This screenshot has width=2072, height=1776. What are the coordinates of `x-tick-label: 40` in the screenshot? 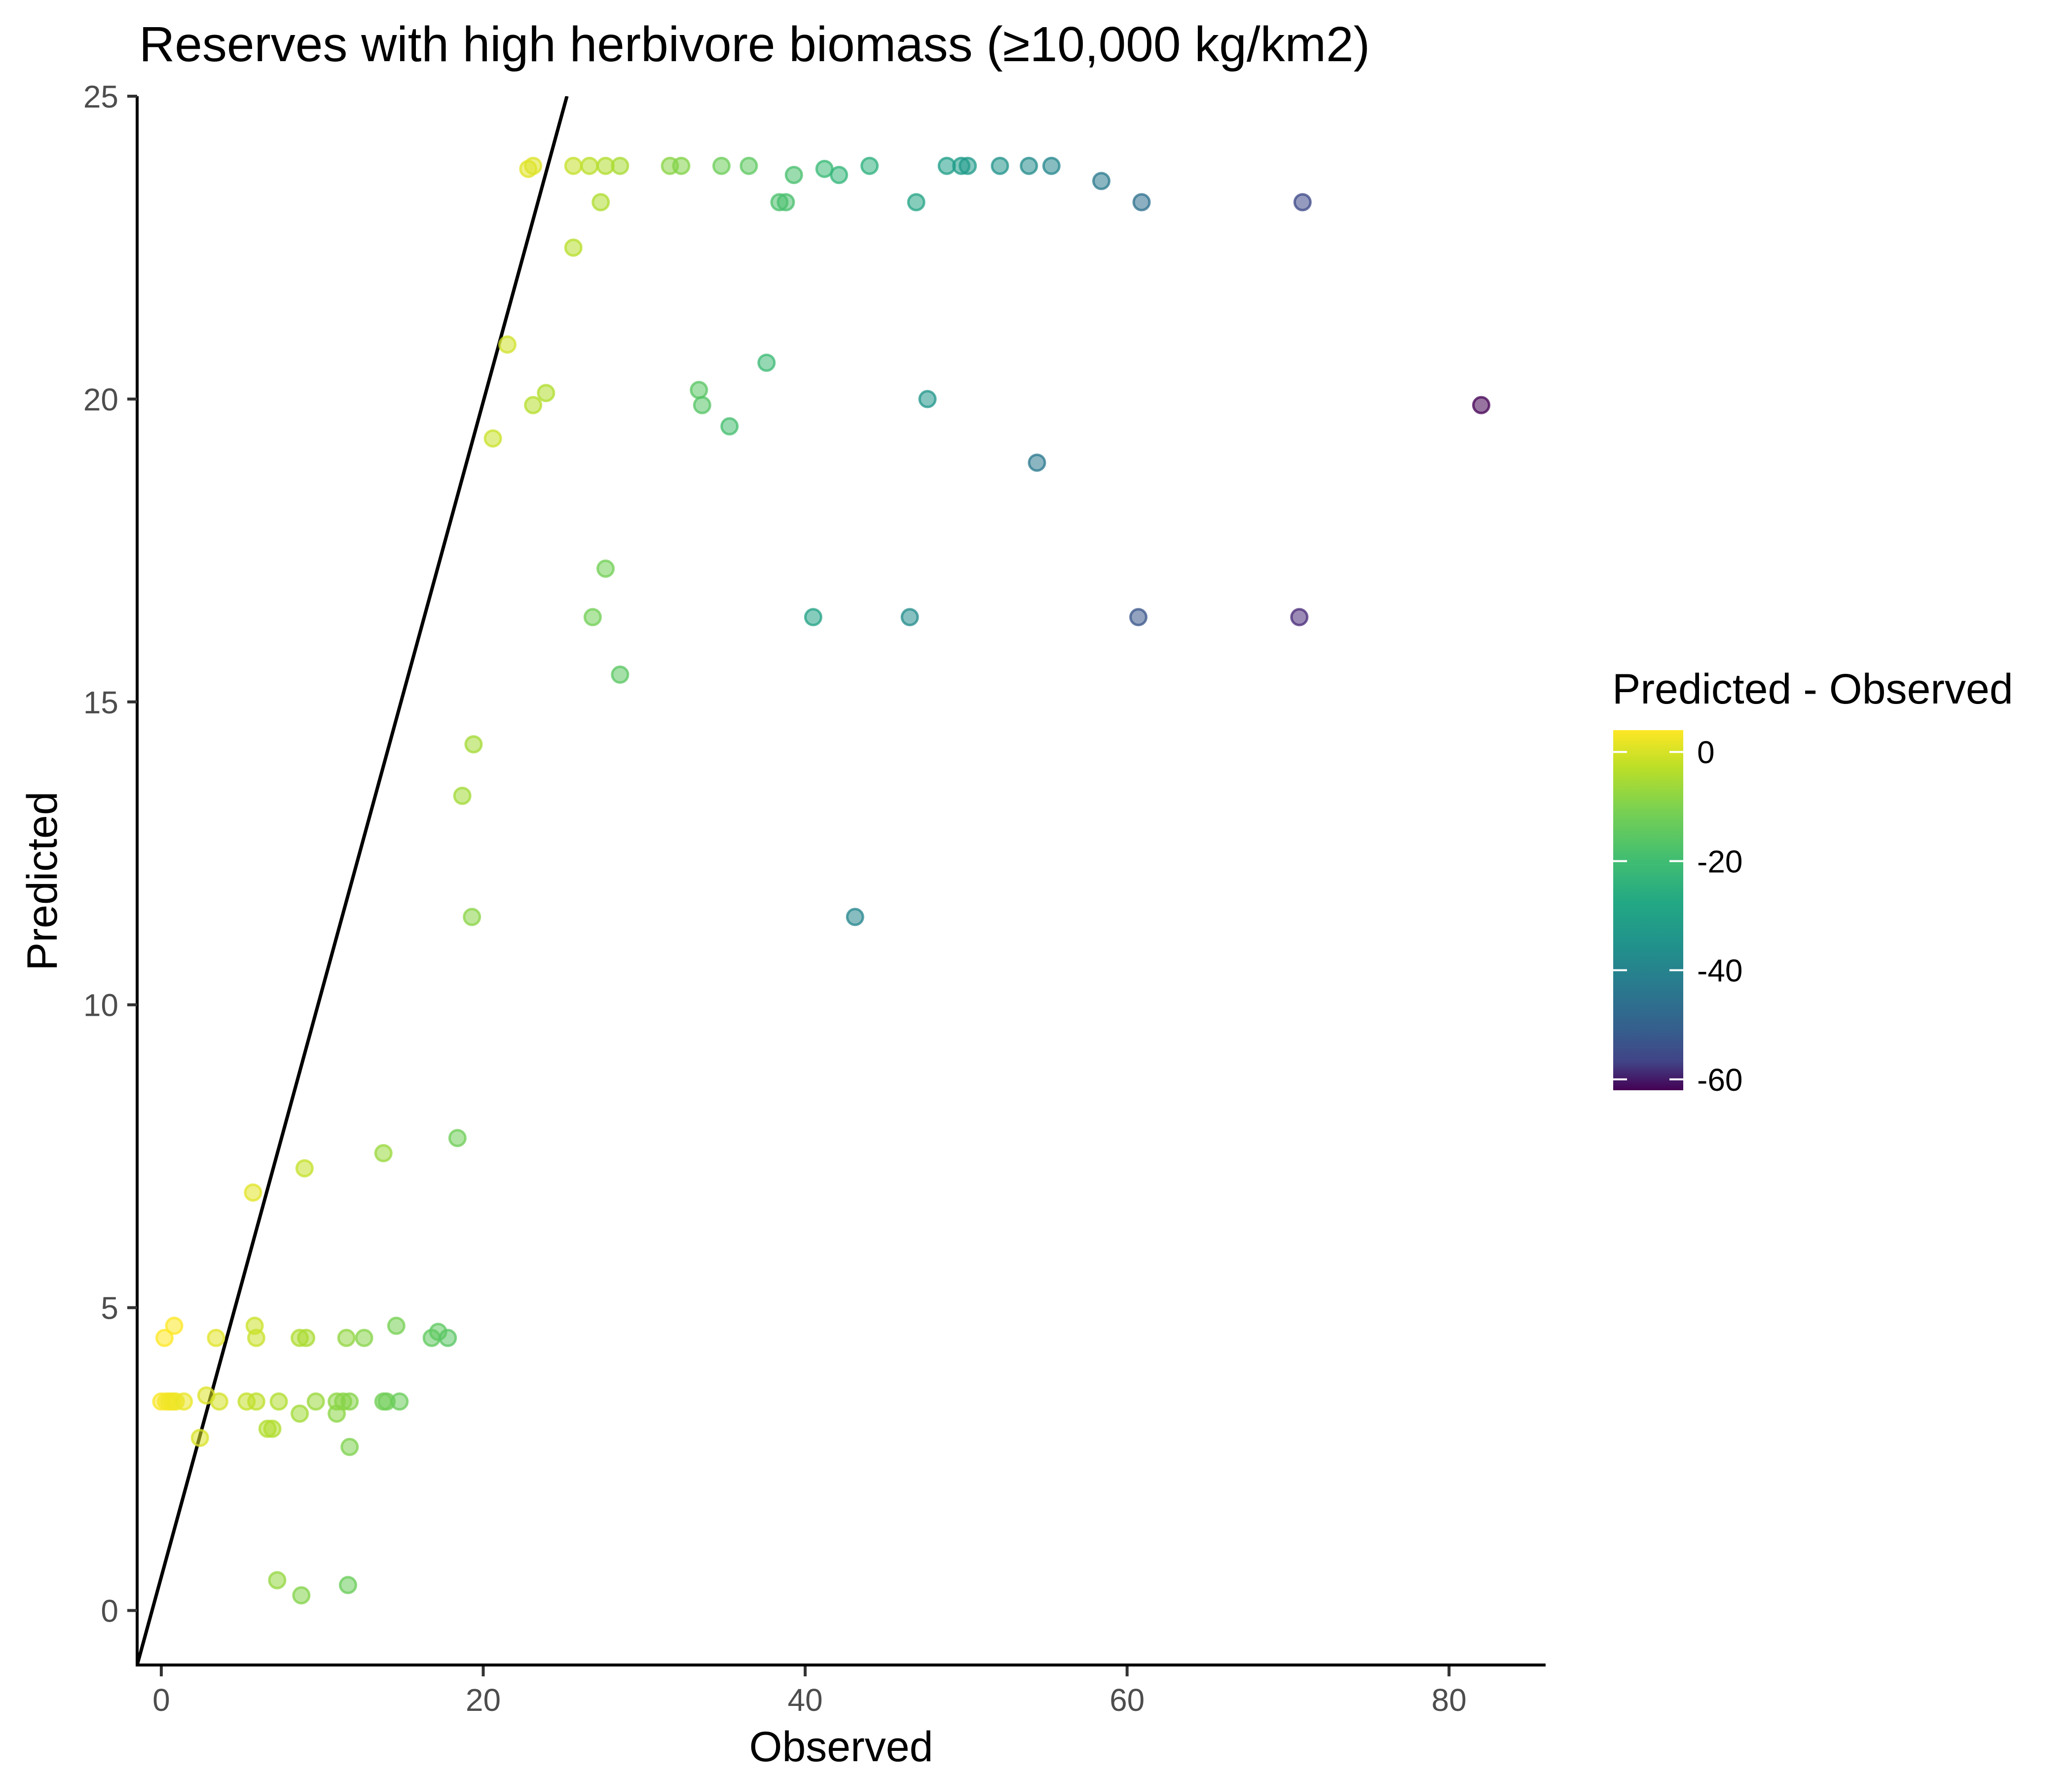 It's located at (805, 1700).